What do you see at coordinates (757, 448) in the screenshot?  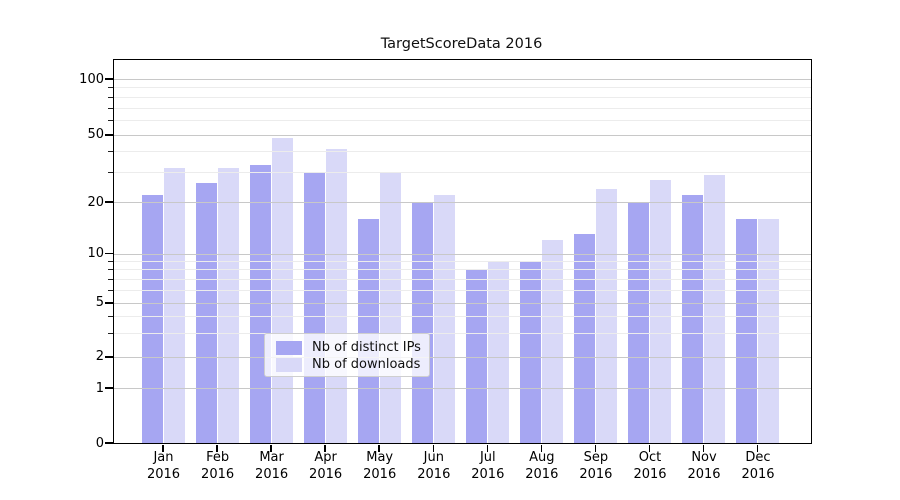 I see `x-tick-dec` at bounding box center [757, 448].